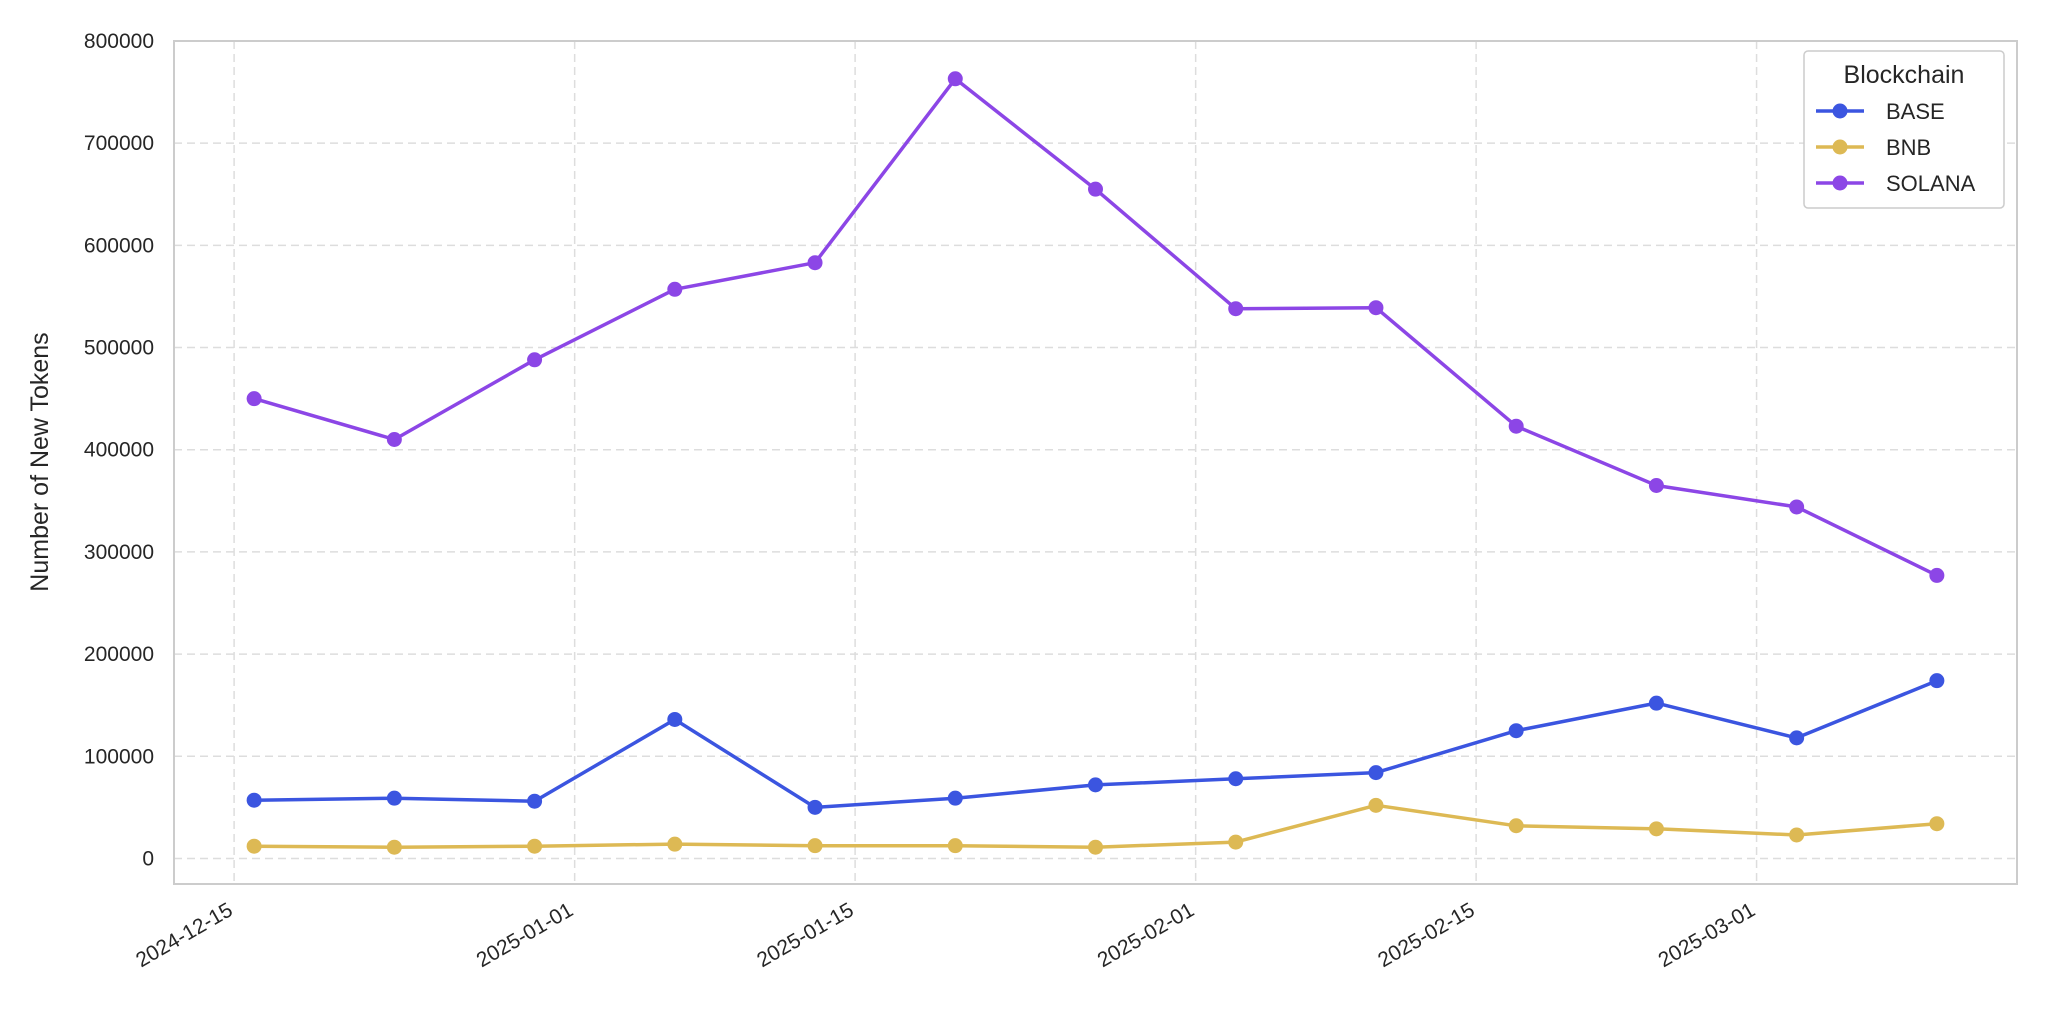 This screenshot has width=2045, height=1024. What do you see at coordinates (119, 41) in the screenshot?
I see `y-tick-label: 800000` at bounding box center [119, 41].